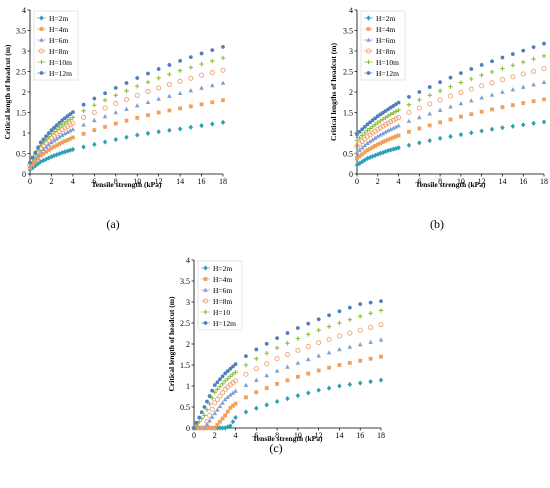  Describe the element at coordinates (339, 435) in the screenshot. I see `x-tick-label: 14` at that location.